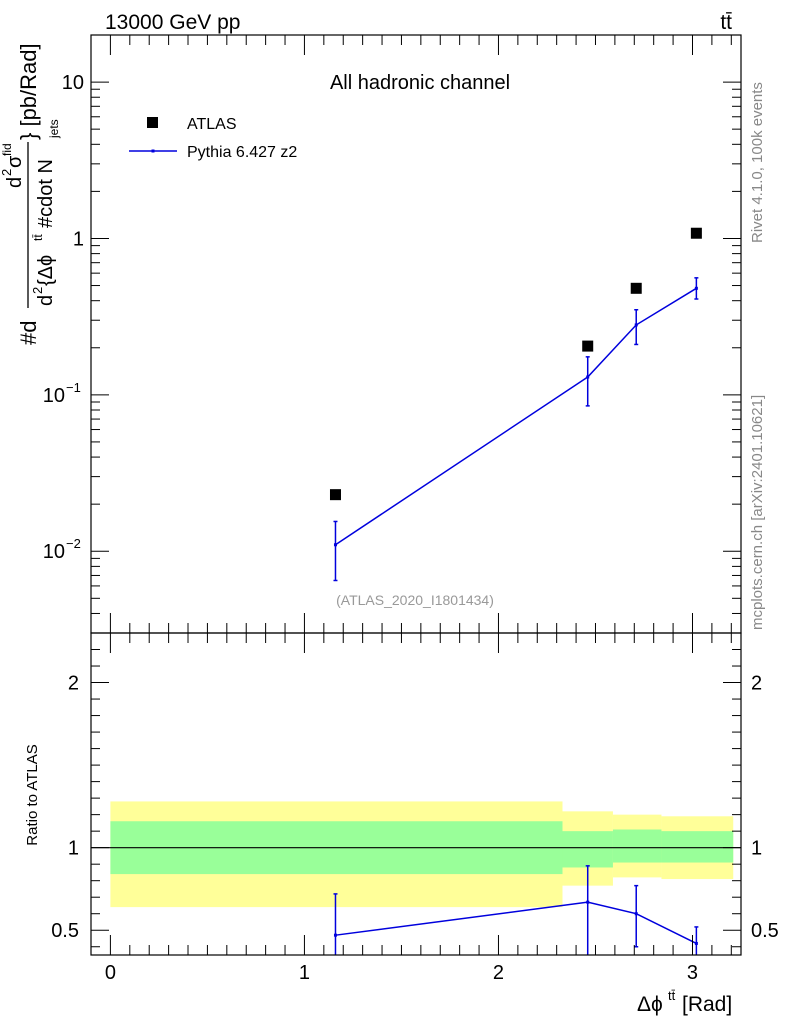 This screenshot has width=786, height=1024. Describe the element at coordinates (46, 193) in the screenshot. I see `ylabel-part-k: #cdot N` at that location.